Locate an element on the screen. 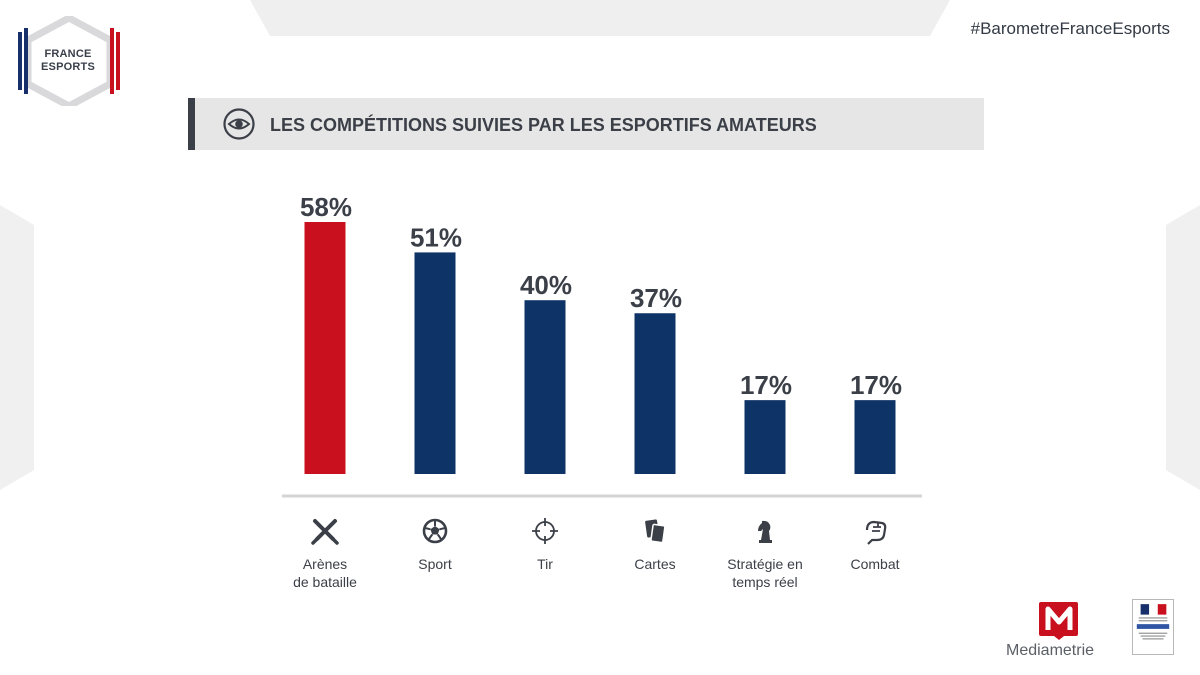  category-label-line: Sport is located at coordinates (435, 564).